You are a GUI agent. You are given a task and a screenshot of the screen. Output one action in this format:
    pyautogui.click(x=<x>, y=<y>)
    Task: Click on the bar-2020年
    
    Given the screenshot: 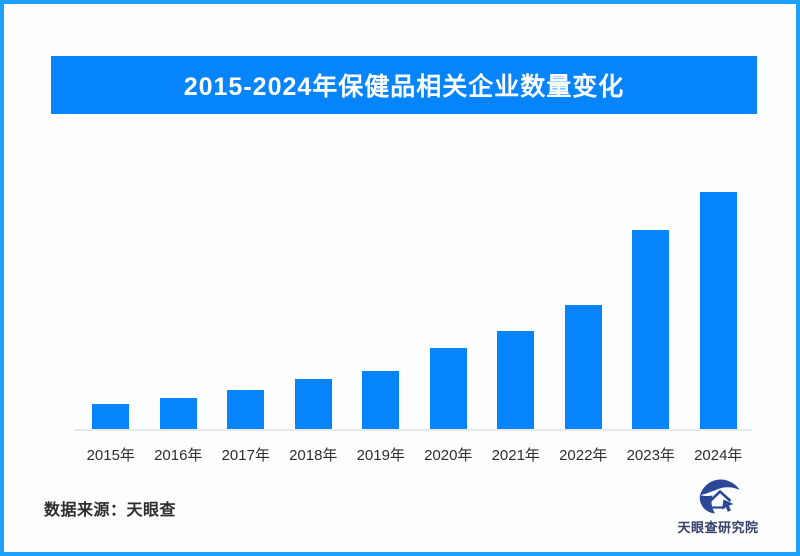 What is the action you would take?
    pyautogui.click(x=448, y=388)
    